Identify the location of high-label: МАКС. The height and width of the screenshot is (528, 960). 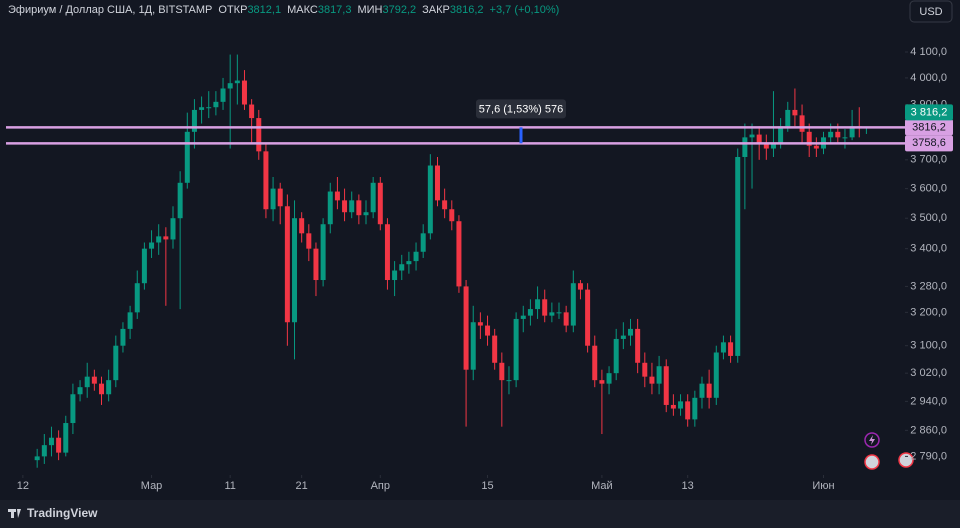
(302, 10).